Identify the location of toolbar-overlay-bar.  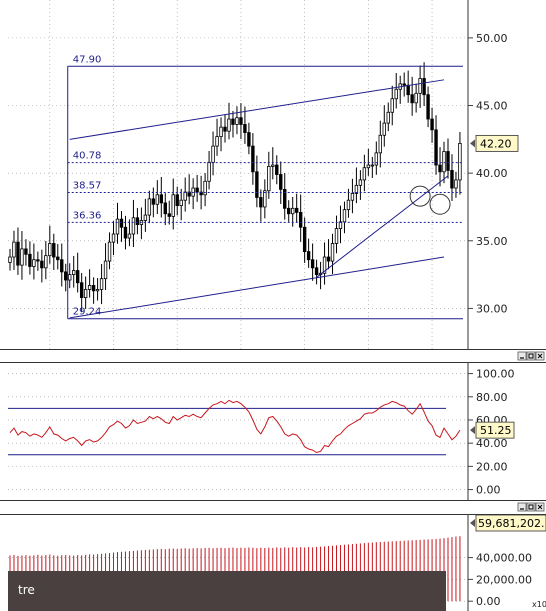
(227, 591).